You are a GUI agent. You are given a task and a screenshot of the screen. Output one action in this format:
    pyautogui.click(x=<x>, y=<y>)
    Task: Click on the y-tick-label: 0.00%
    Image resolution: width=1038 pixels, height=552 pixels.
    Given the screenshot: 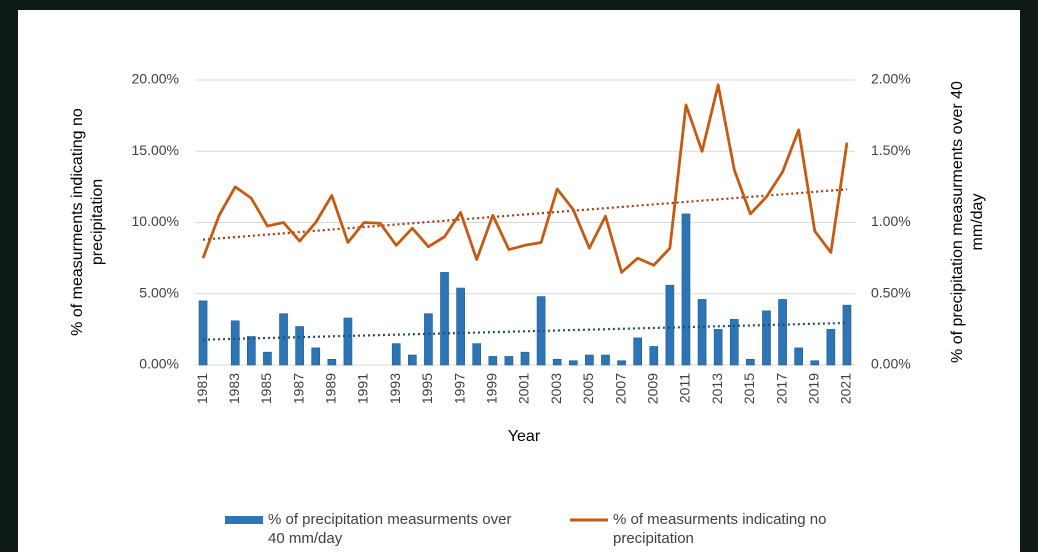 What is the action you would take?
    pyautogui.click(x=159, y=364)
    